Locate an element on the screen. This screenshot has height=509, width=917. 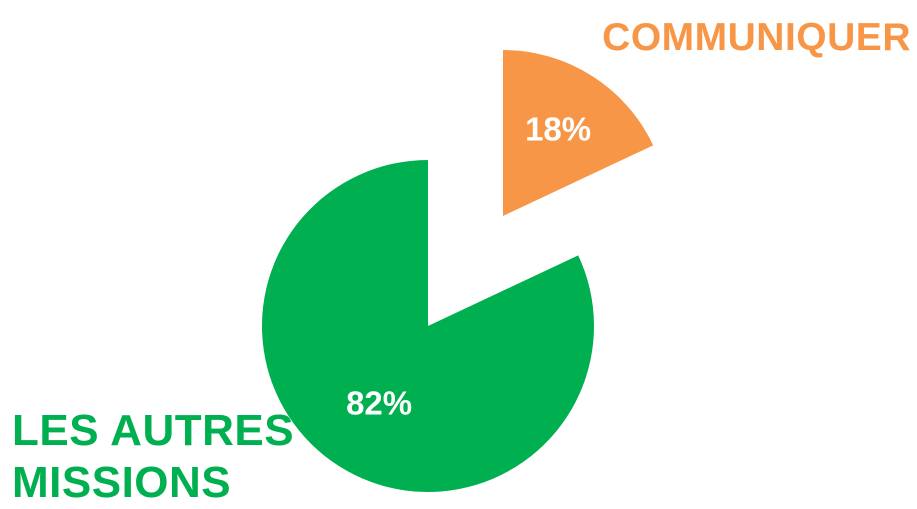
pie-slice-communiquer is located at coordinates (578, 133).